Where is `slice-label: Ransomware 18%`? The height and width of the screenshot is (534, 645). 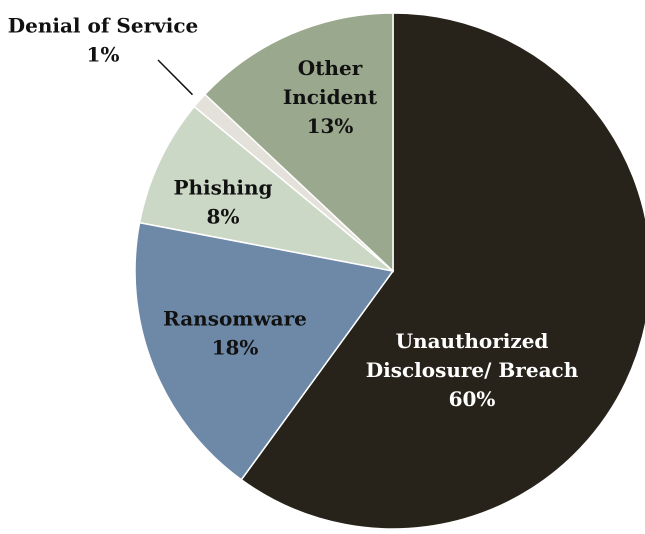
slice-label: Ransomware 18% is located at coordinates (235, 333).